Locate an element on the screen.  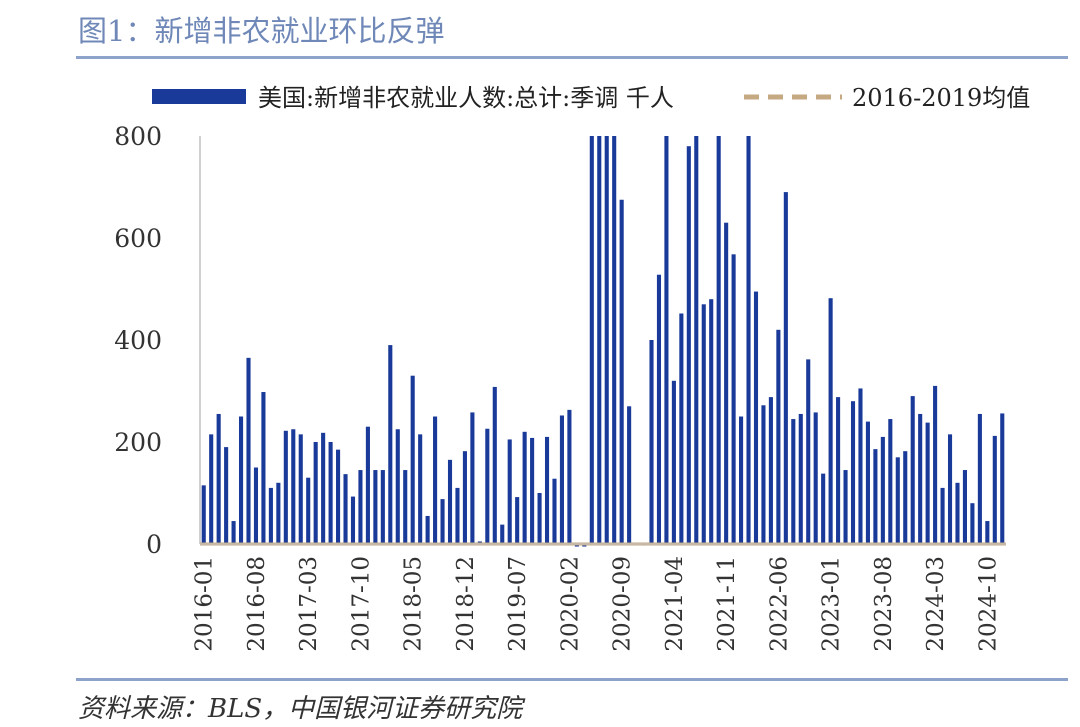
x-tick-label: 2018-12 is located at coordinates (466, 604).